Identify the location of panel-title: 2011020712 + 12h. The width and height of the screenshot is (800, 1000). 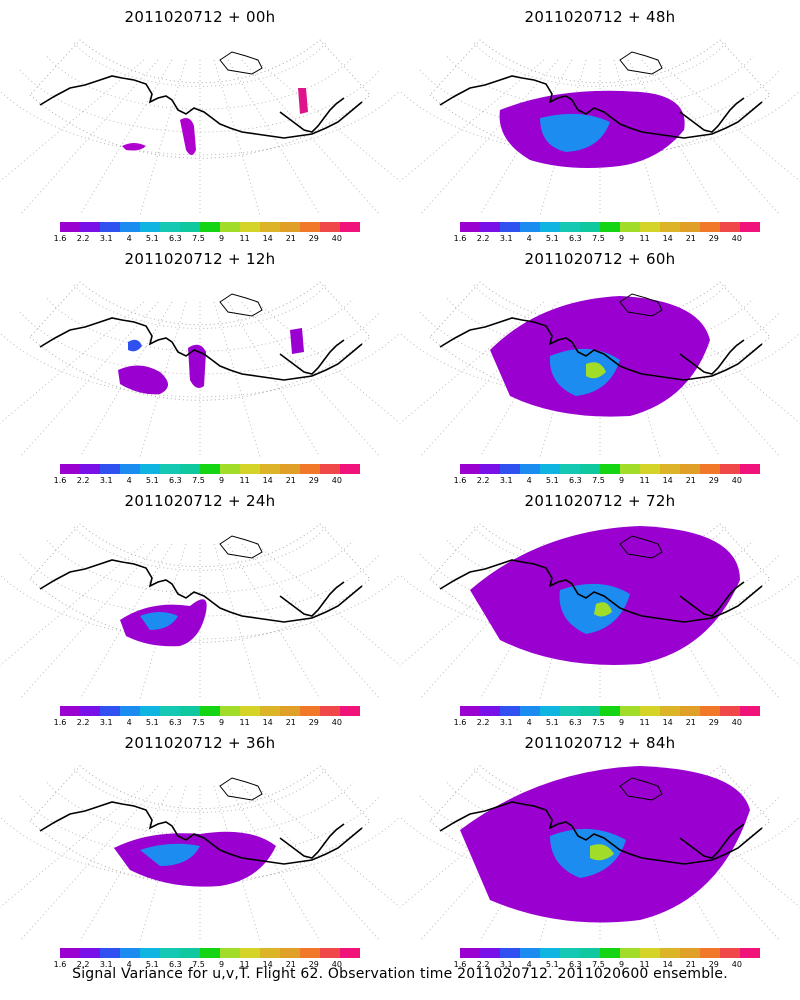
(200, 259).